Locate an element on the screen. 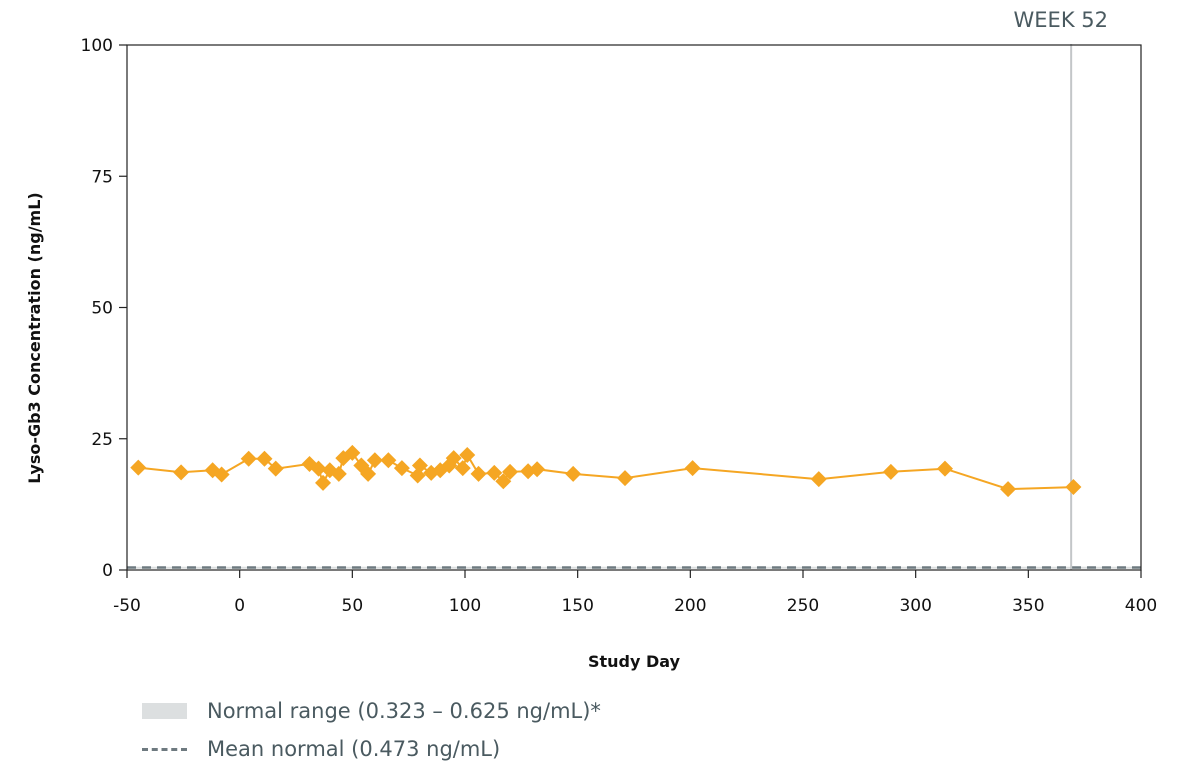  y-axis-title: Lyso-Gb3 Concentration (ng/mL) is located at coordinates (34, 337).